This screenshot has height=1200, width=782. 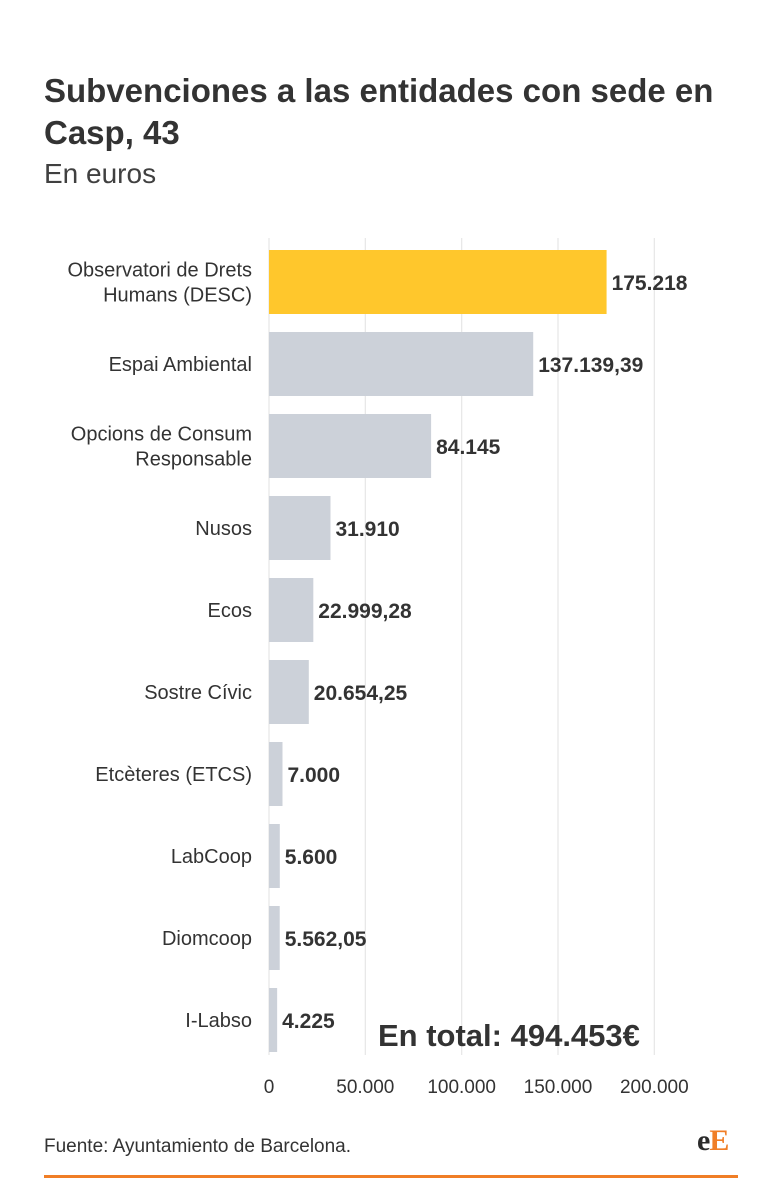 What do you see at coordinates (365, 611) in the screenshot?
I see `value-label: 22.999,28` at bounding box center [365, 611].